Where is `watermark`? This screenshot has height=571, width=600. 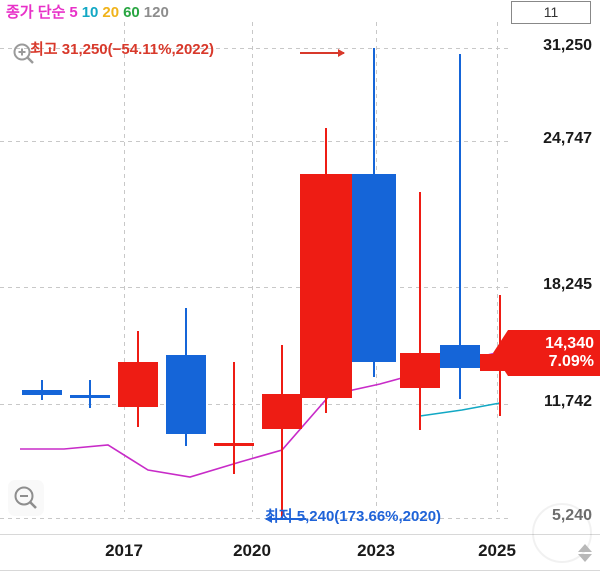
watermark is located at coordinates (562, 533).